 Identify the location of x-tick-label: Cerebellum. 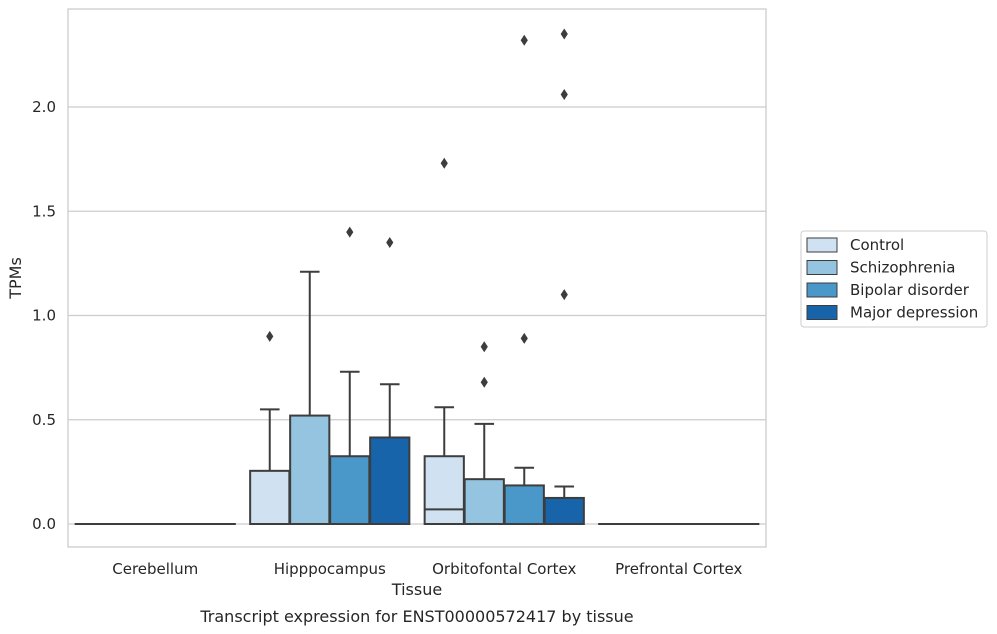
(155, 569).